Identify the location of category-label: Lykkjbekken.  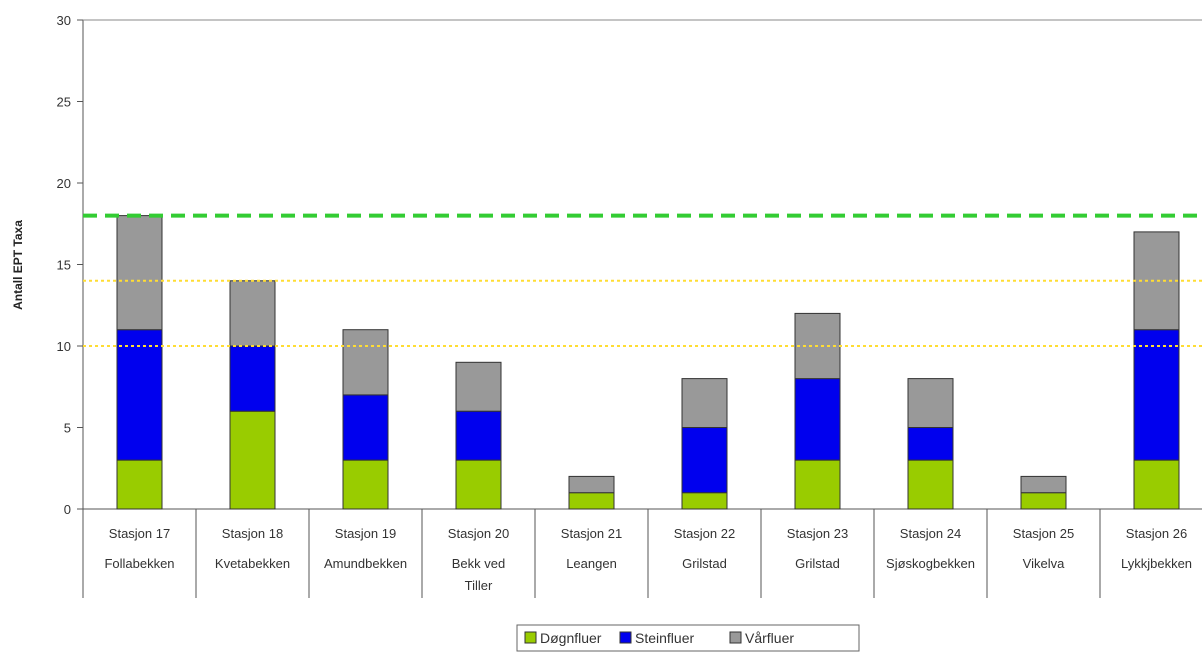
(1156, 563).